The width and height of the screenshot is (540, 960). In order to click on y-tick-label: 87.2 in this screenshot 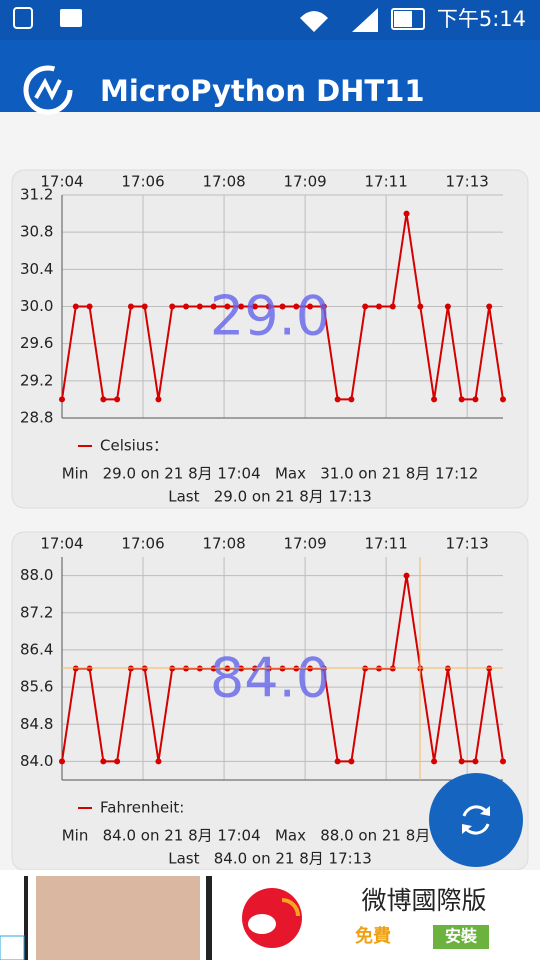, I will do `click(36, 612)`.